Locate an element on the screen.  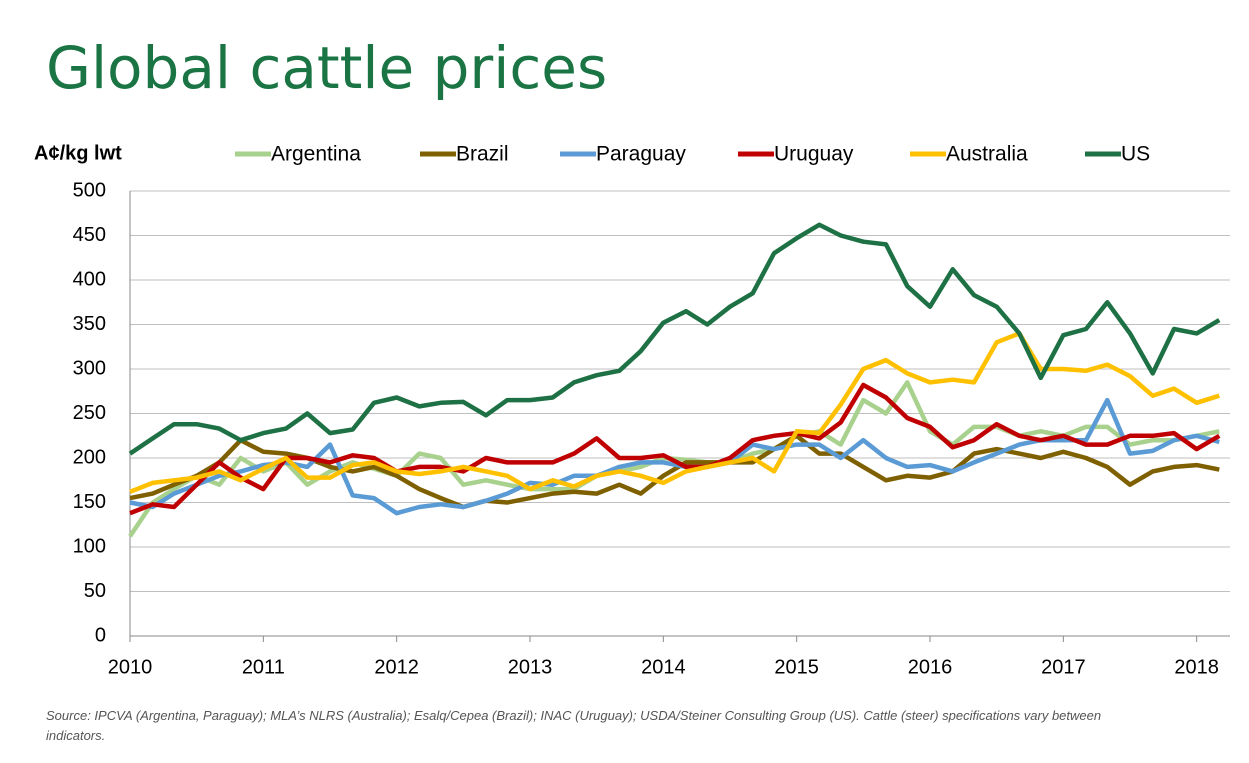
y-tick-label: 100 is located at coordinates (89, 546).